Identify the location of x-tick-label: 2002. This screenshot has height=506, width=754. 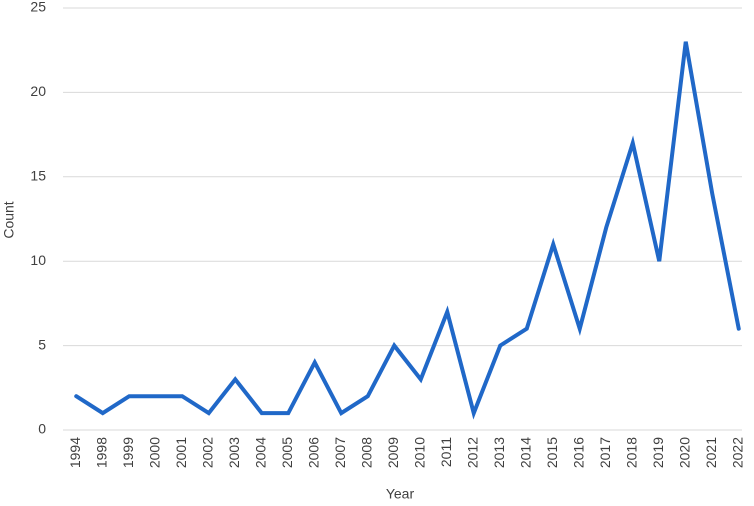
(207, 452).